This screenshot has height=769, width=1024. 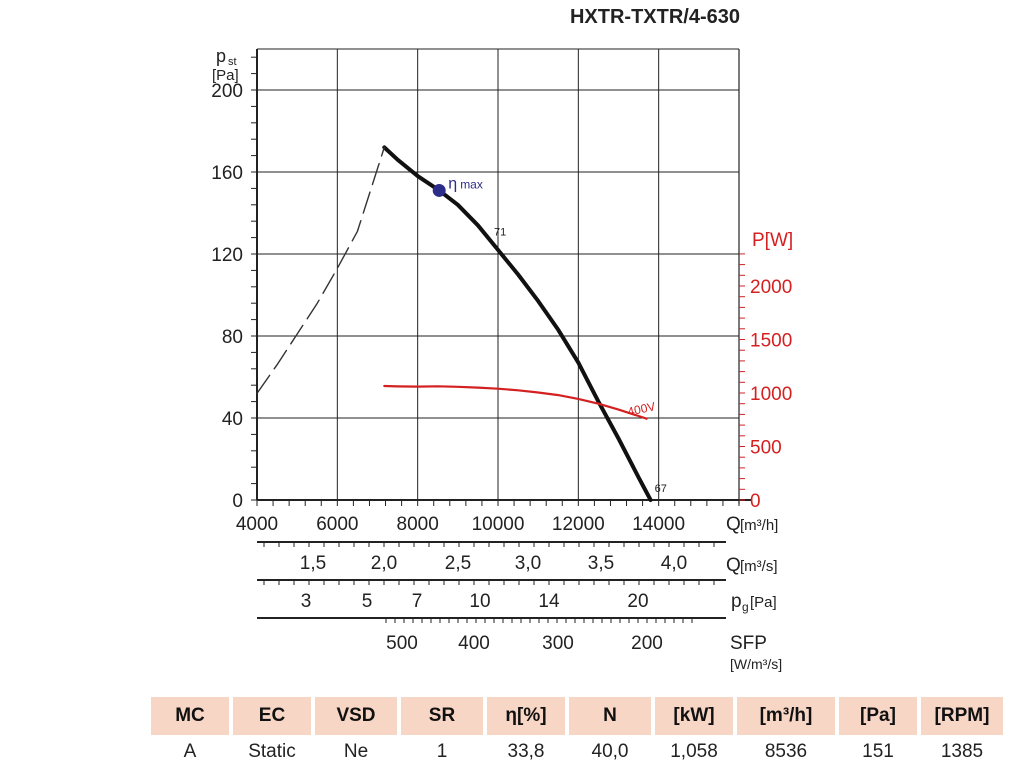 I want to click on scale-unit: Q, so click(x=733, y=565).